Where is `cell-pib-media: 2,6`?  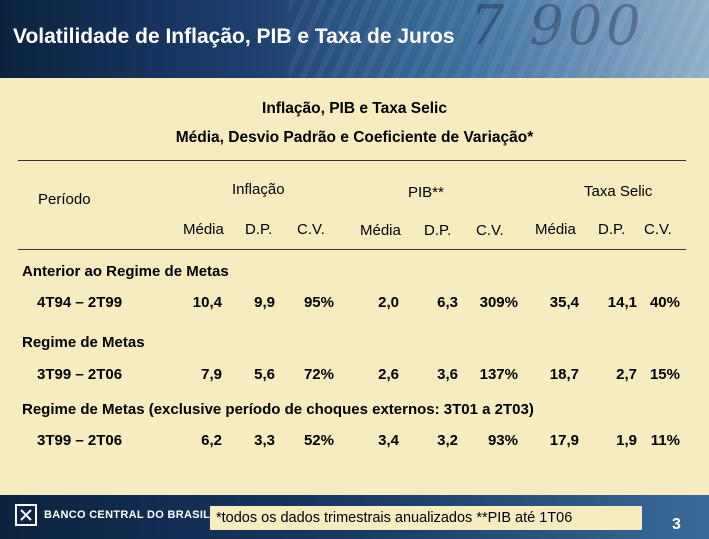
cell-pib-media: 2,6 is located at coordinates (388, 374).